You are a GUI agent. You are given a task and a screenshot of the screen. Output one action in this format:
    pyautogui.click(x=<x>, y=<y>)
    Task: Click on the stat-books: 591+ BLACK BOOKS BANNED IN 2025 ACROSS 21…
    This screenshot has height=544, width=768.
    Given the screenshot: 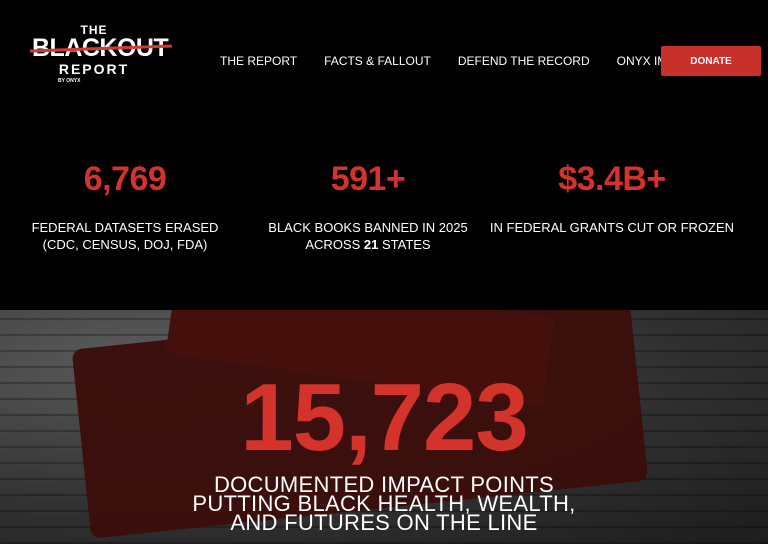 What is the action you would take?
    pyautogui.click(x=368, y=206)
    